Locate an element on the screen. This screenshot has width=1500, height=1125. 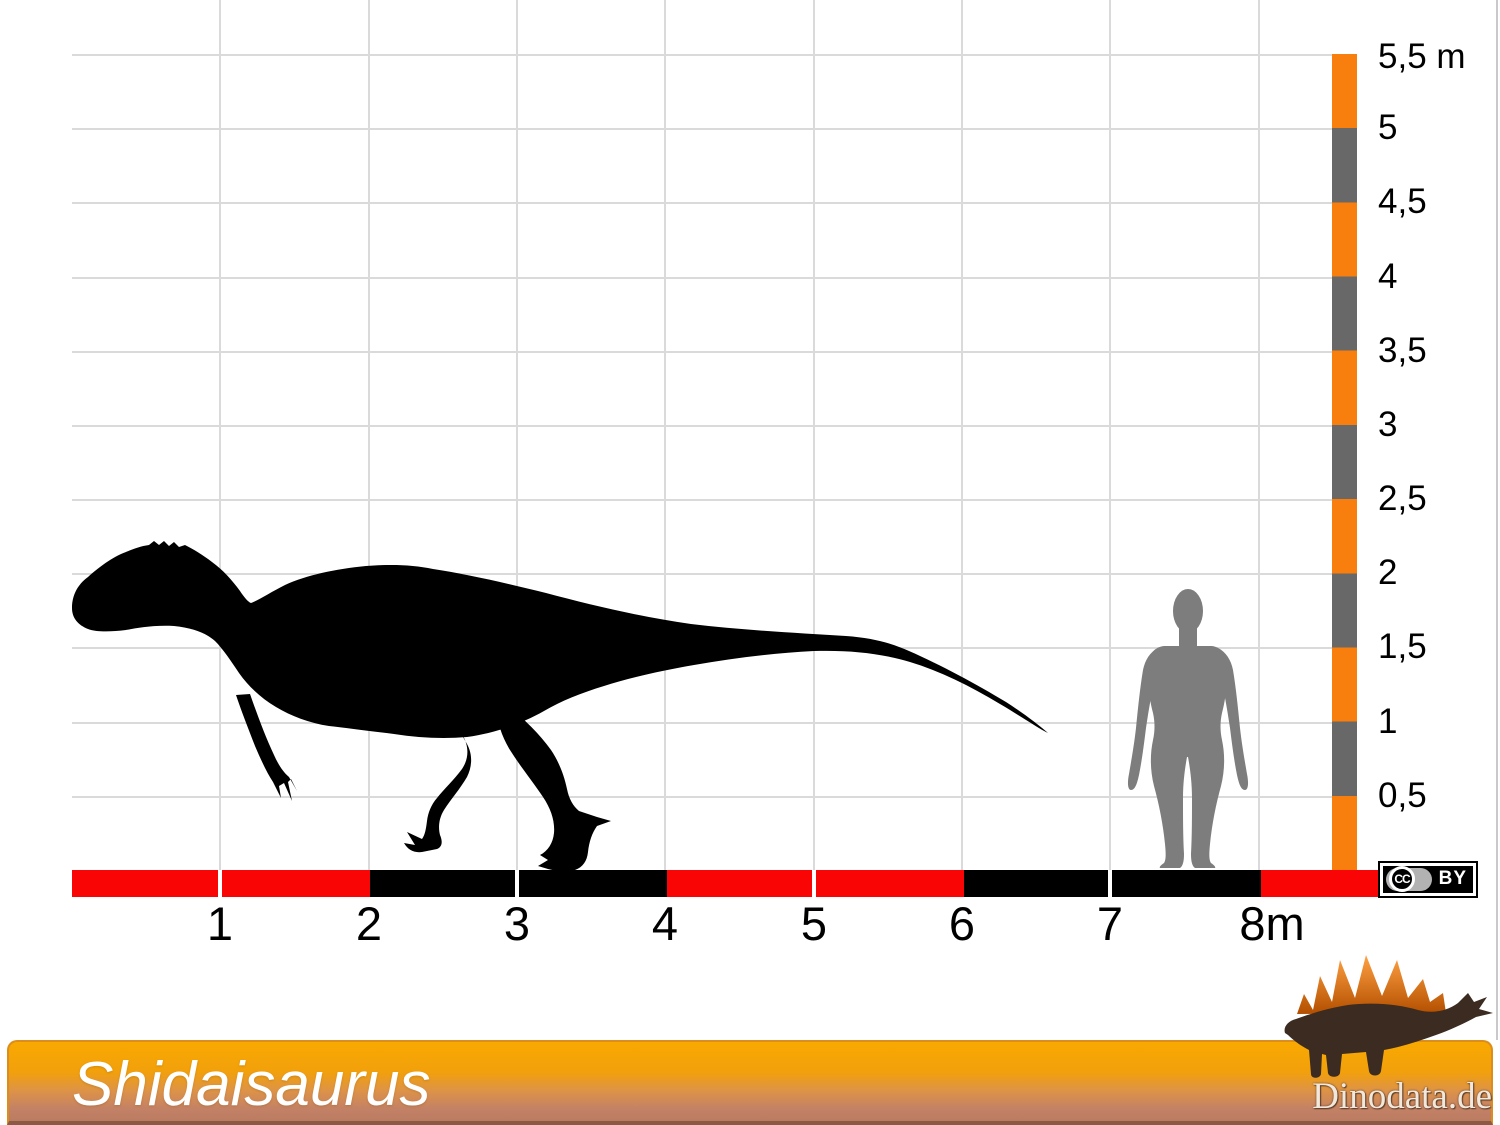
human-left-arm is located at coordinates (1143, 719).